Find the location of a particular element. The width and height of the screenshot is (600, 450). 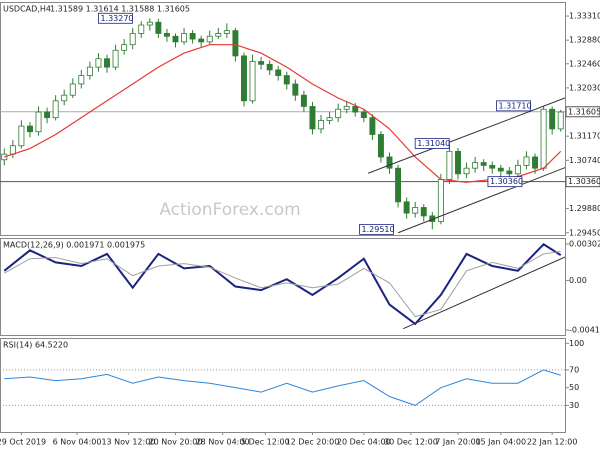

level-label: 1.31605 is located at coordinates (584, 111).